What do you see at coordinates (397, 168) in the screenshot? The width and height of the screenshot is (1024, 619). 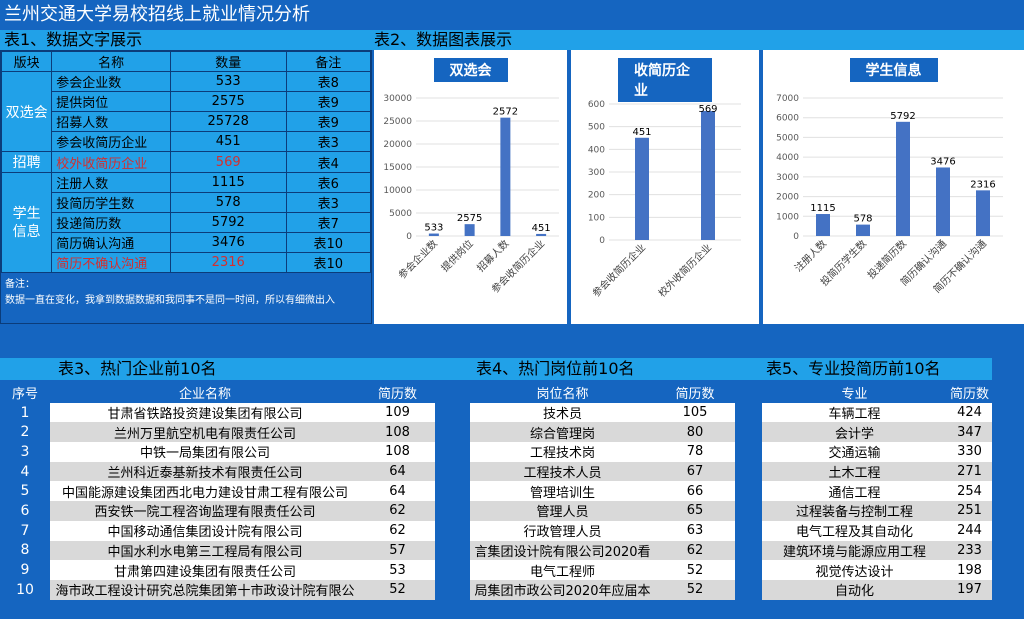 I see `y-tick-label: 15000` at bounding box center [397, 168].